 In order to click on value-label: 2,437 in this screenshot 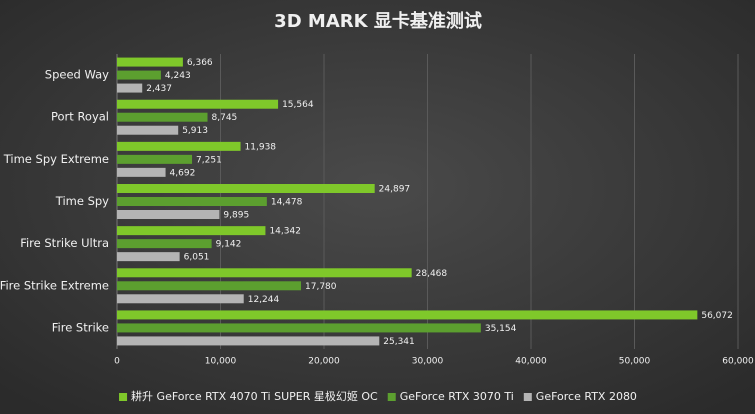, I will do `click(159, 89)`.